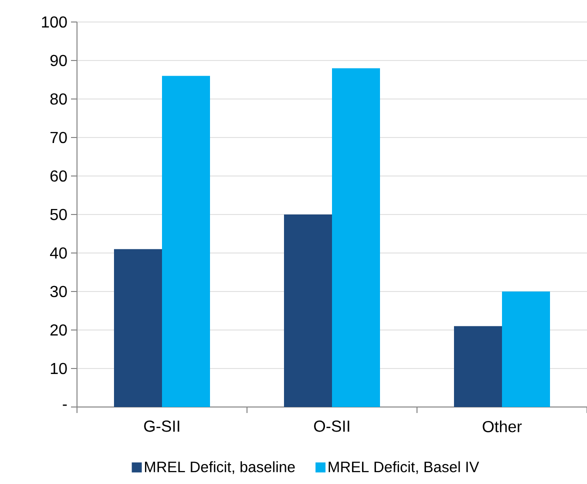  Describe the element at coordinates (58, 253) in the screenshot. I see `y-tick-label: 40` at that location.